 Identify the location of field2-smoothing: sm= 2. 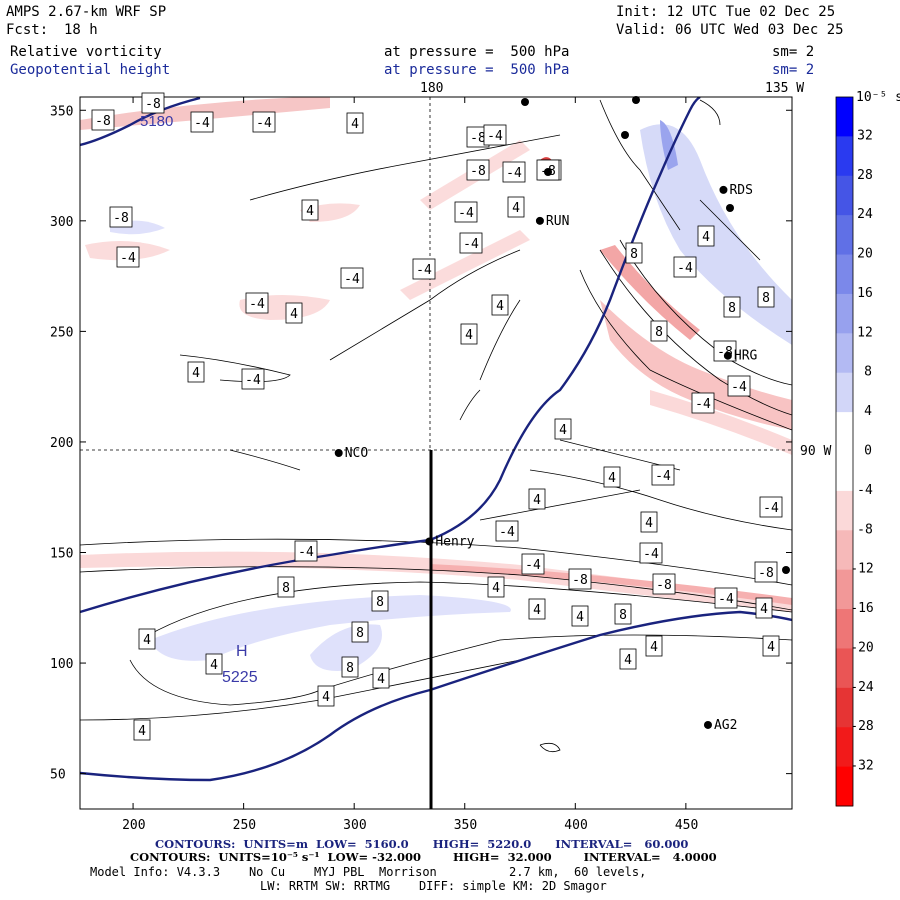
(793, 70).